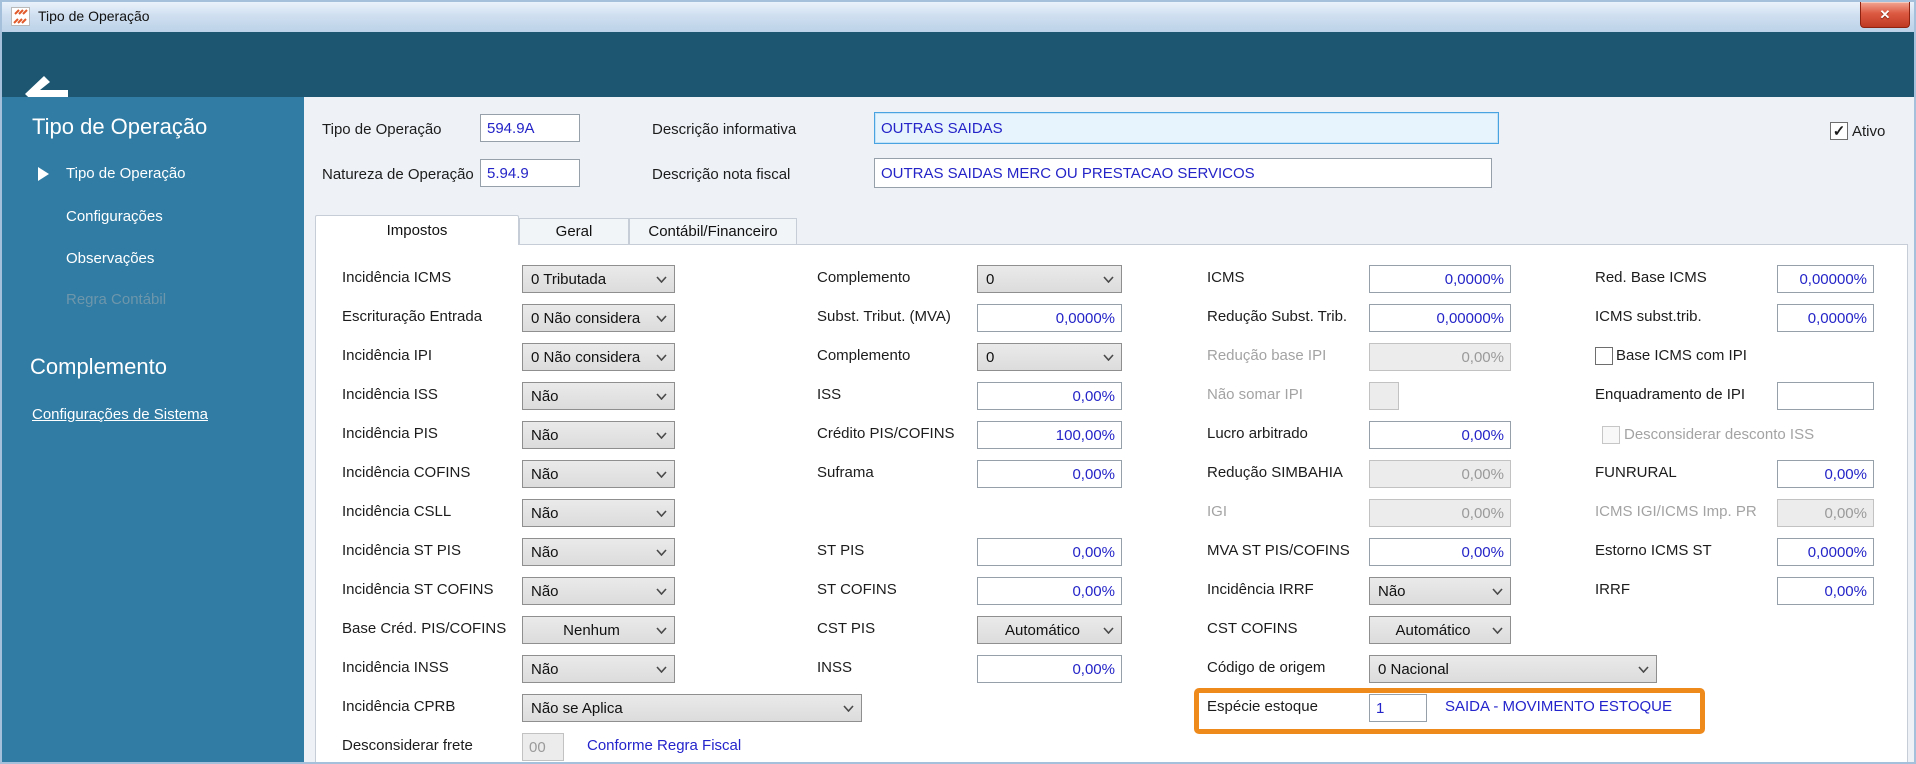 This screenshot has height=764, width=1916. I want to click on incidencia-csll-select: Não, so click(598, 513).